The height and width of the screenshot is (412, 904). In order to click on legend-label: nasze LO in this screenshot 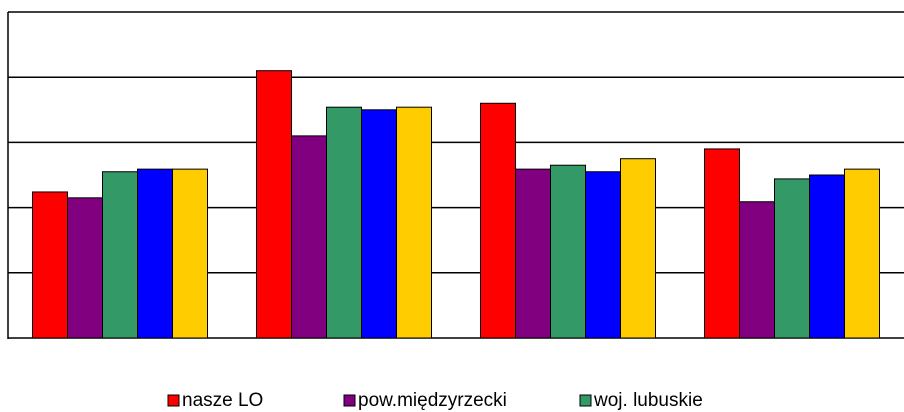, I will do `click(222, 400)`.